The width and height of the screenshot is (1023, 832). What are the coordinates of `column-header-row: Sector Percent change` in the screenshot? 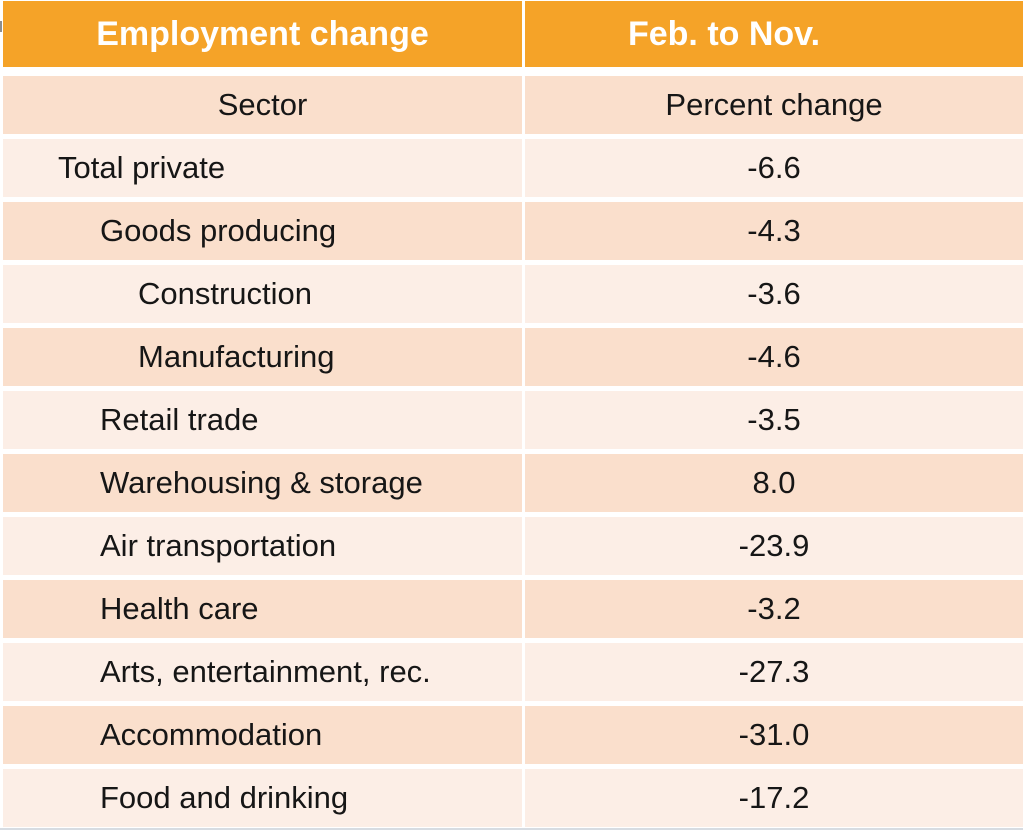 It's located at (513, 105).